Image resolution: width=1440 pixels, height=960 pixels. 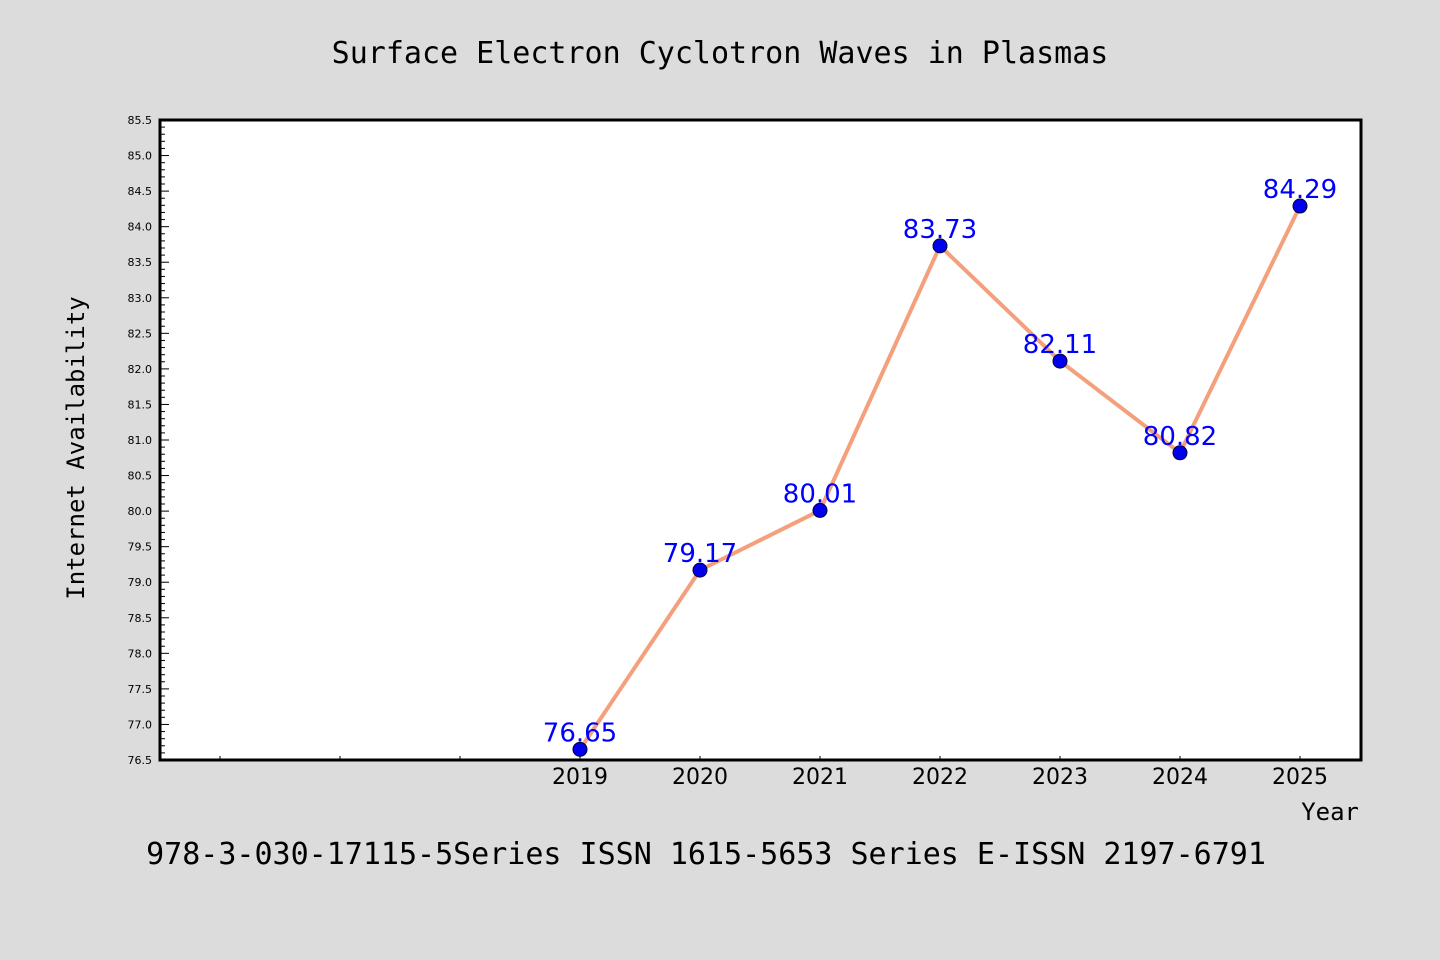 What do you see at coordinates (1330, 812) in the screenshot?
I see `x-axis-label: Year` at bounding box center [1330, 812].